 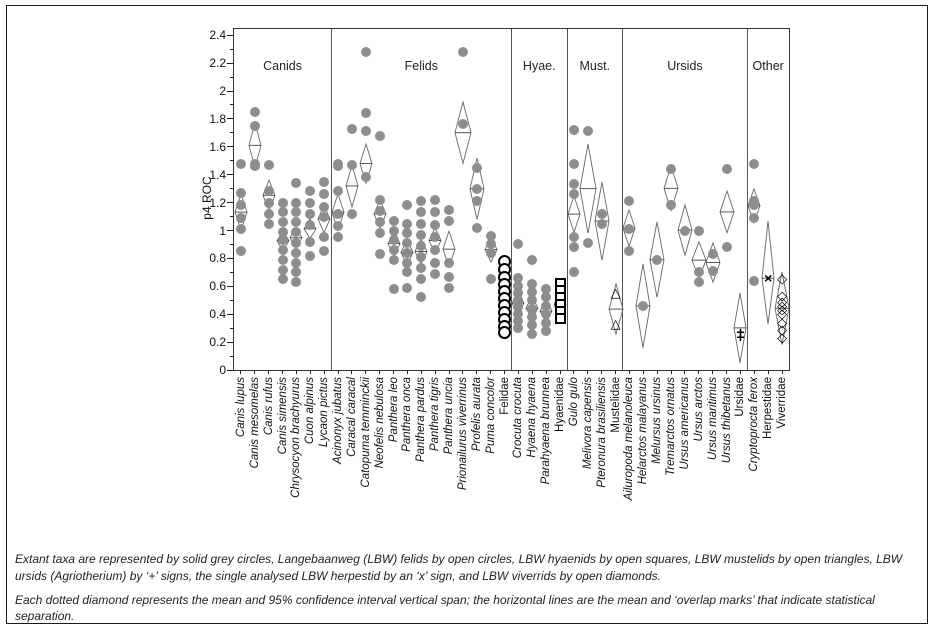 What do you see at coordinates (222, 91) in the screenshot?
I see `y-tick-label: 2` at bounding box center [222, 91].